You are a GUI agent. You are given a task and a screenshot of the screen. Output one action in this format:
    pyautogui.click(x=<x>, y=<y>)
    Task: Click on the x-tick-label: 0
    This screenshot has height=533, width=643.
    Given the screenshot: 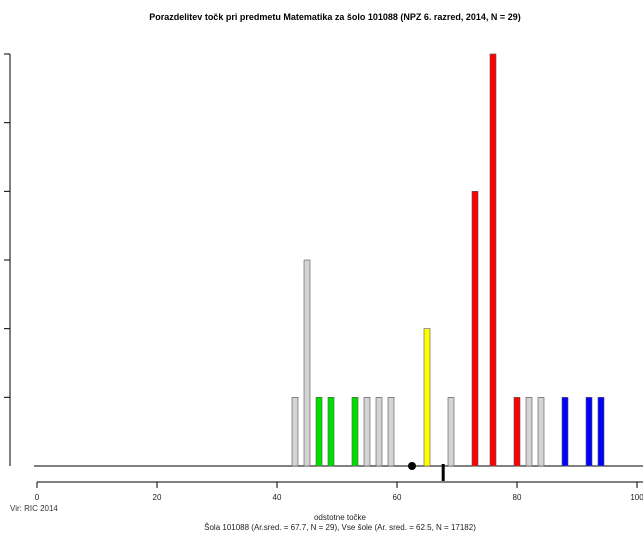 What is the action you would take?
    pyautogui.click(x=37, y=497)
    